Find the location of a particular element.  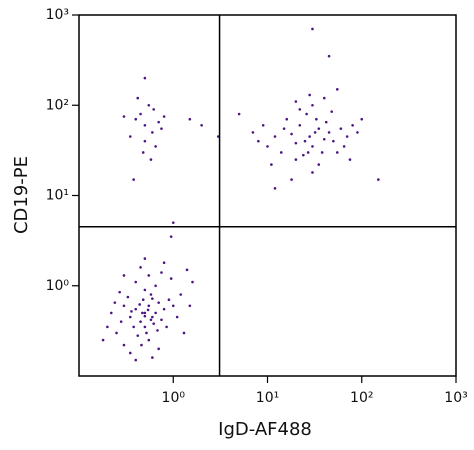

x-tick-label: 10³ is located at coordinates (455, 398).